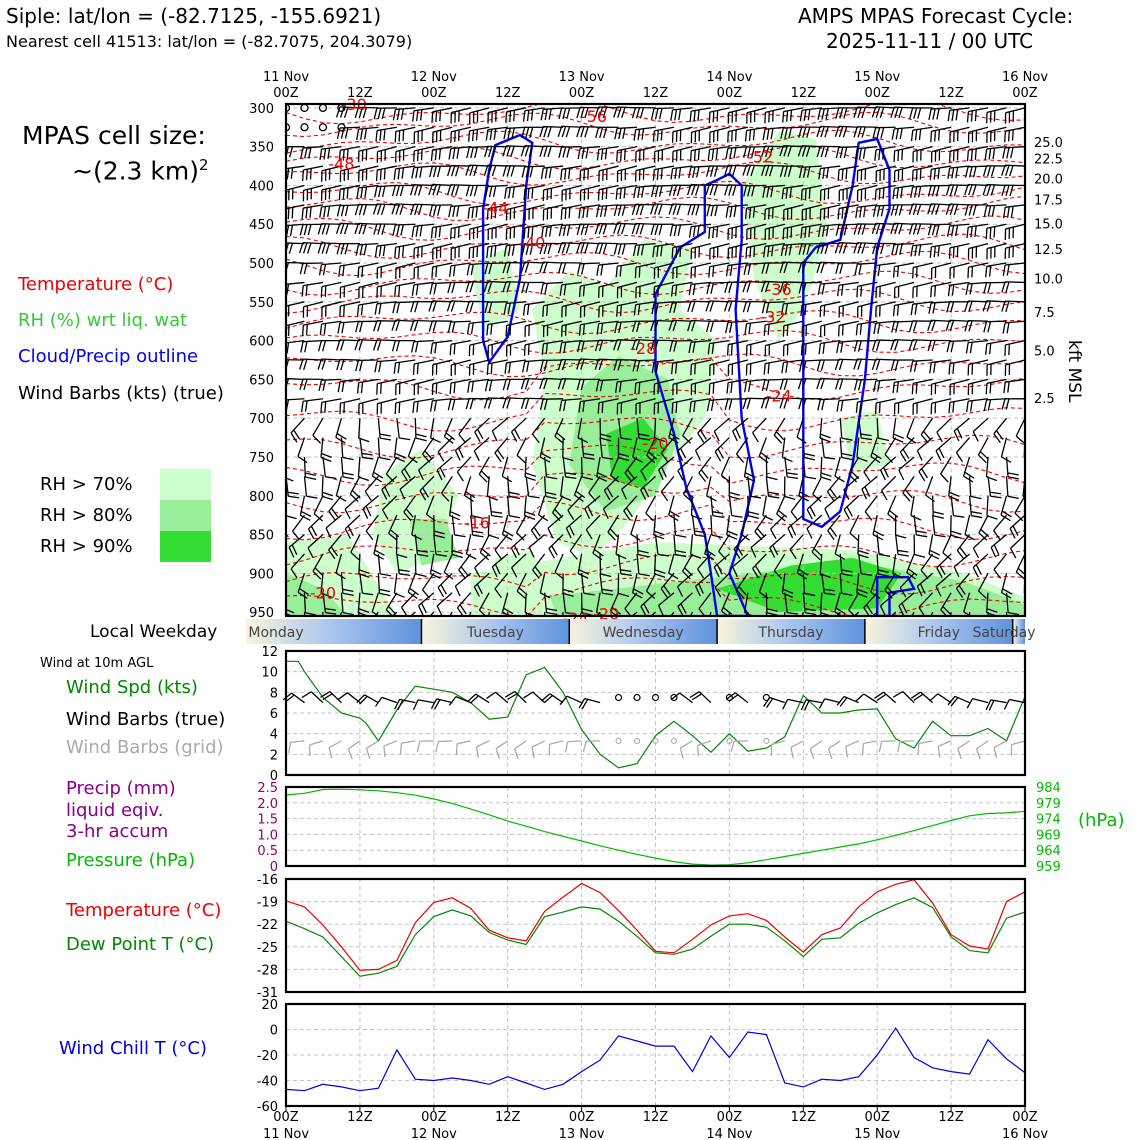 This screenshot has width=1140, height=1140. Describe the element at coordinates (606, 613) in the screenshot. I see `temperature-contour-label: -20` at that location.